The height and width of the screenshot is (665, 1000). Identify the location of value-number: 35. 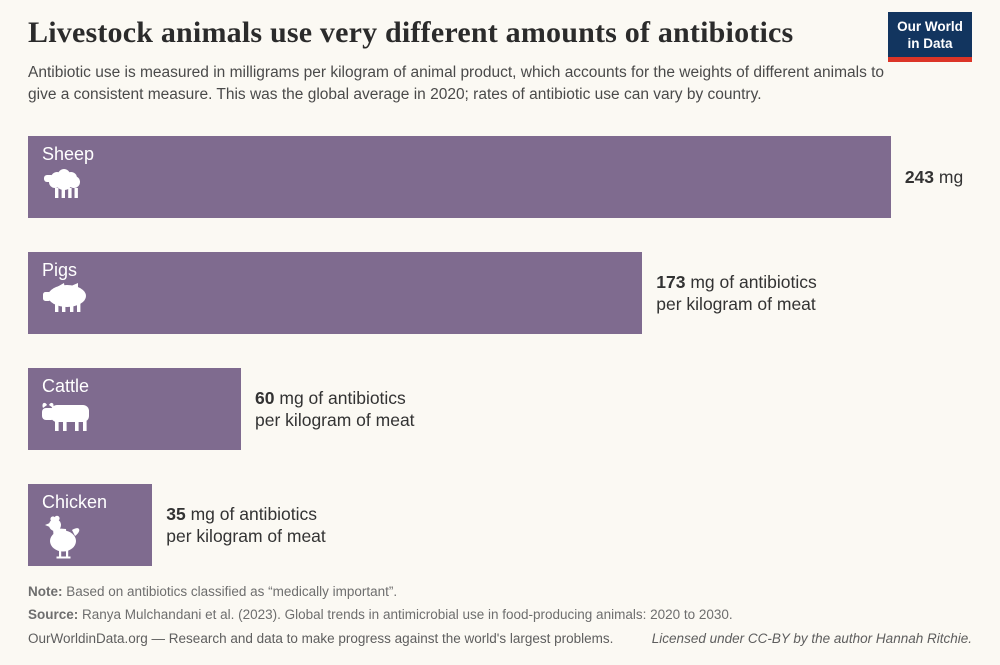
(176, 513).